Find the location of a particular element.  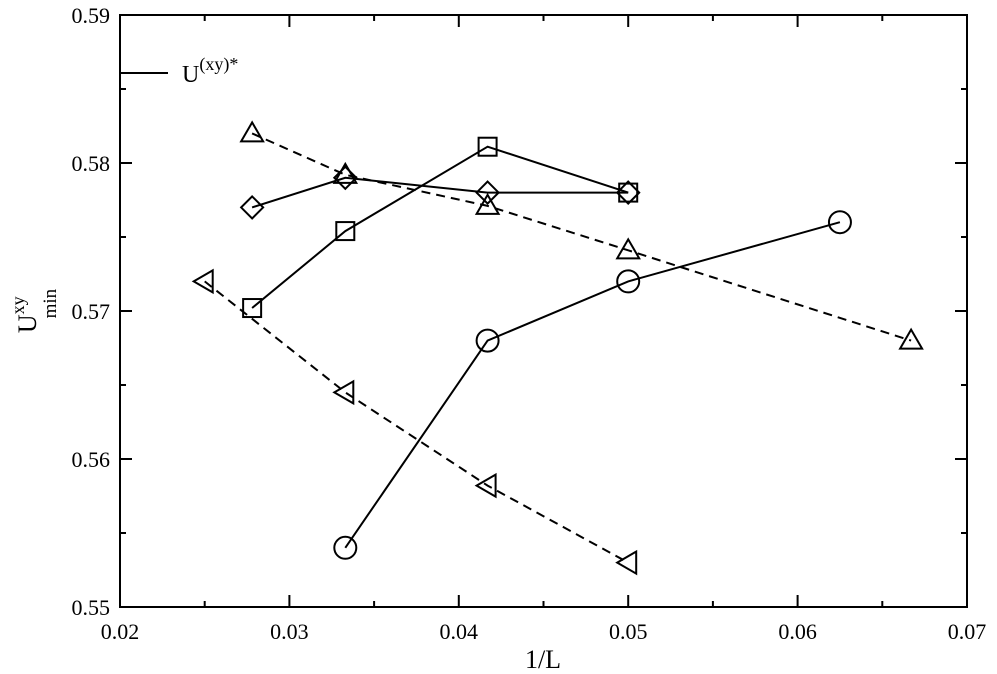

x-tick-label: 0.05 is located at coordinates (628, 631).